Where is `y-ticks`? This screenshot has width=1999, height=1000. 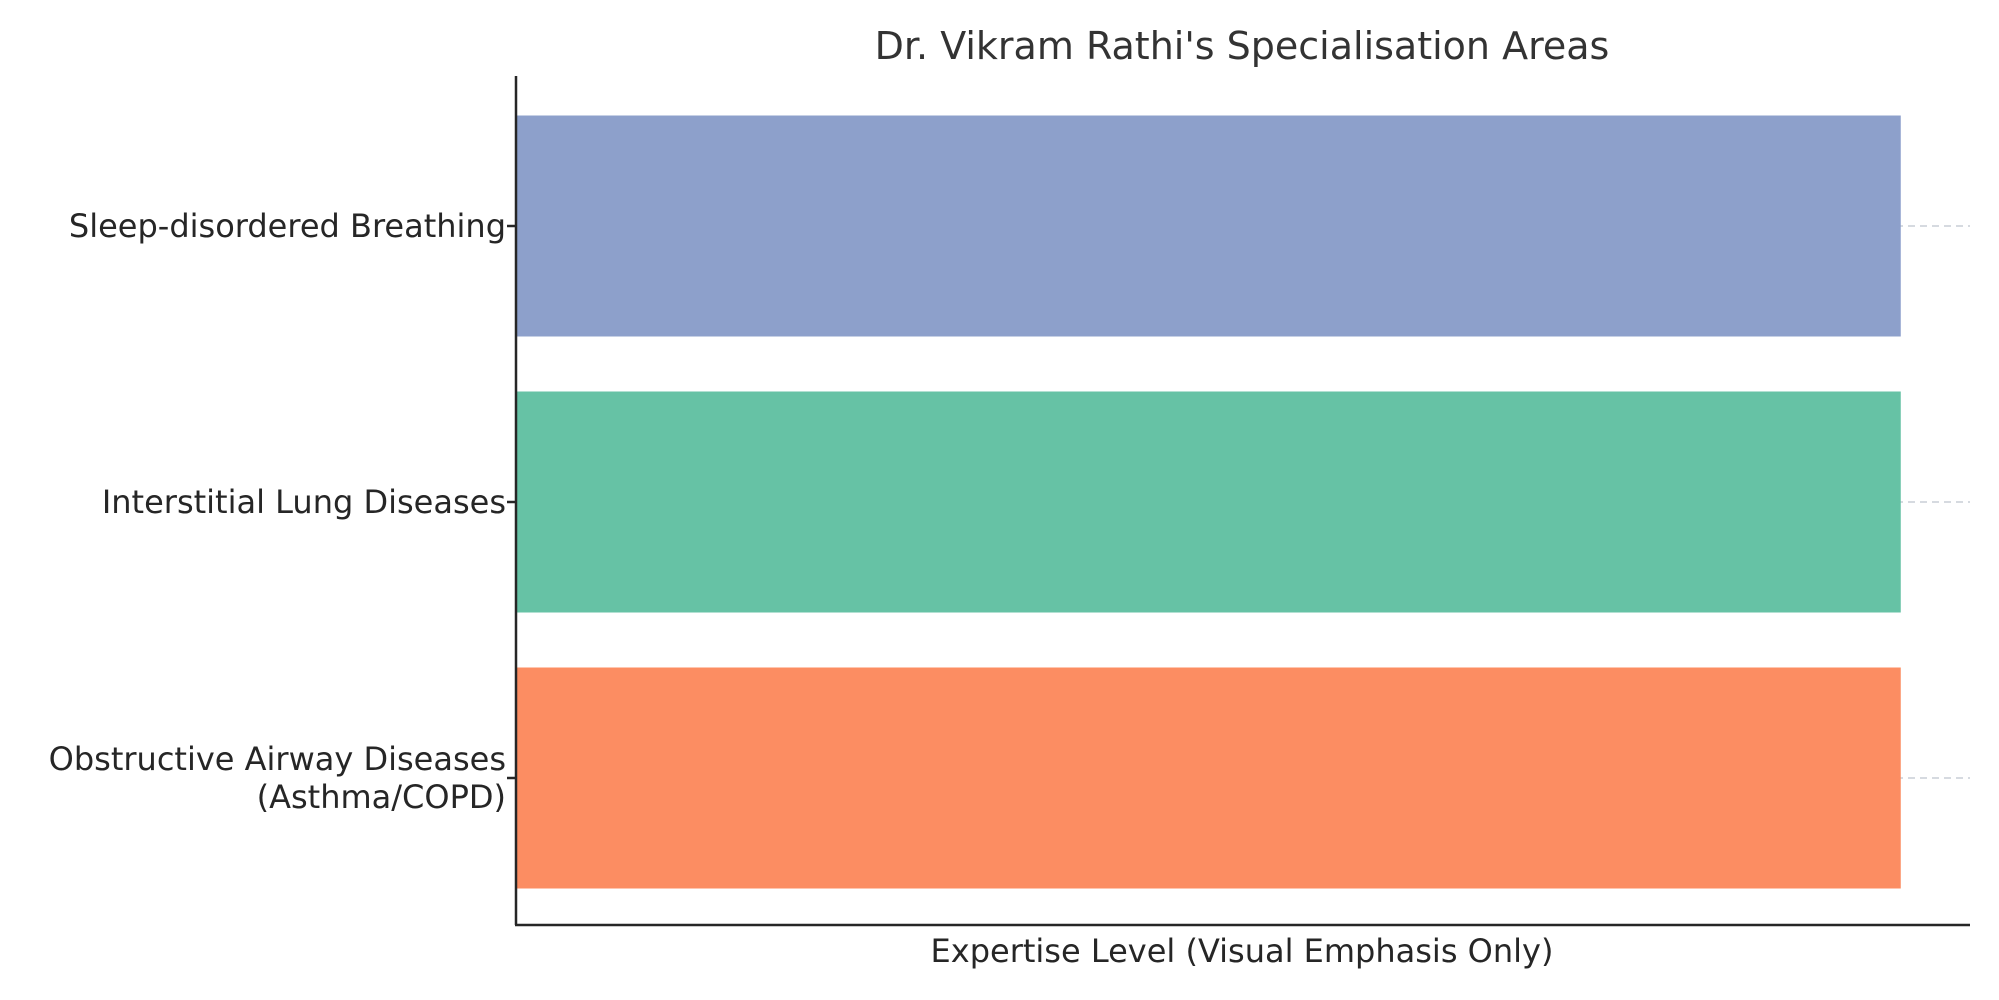 y-ticks is located at coordinates (511, 502).